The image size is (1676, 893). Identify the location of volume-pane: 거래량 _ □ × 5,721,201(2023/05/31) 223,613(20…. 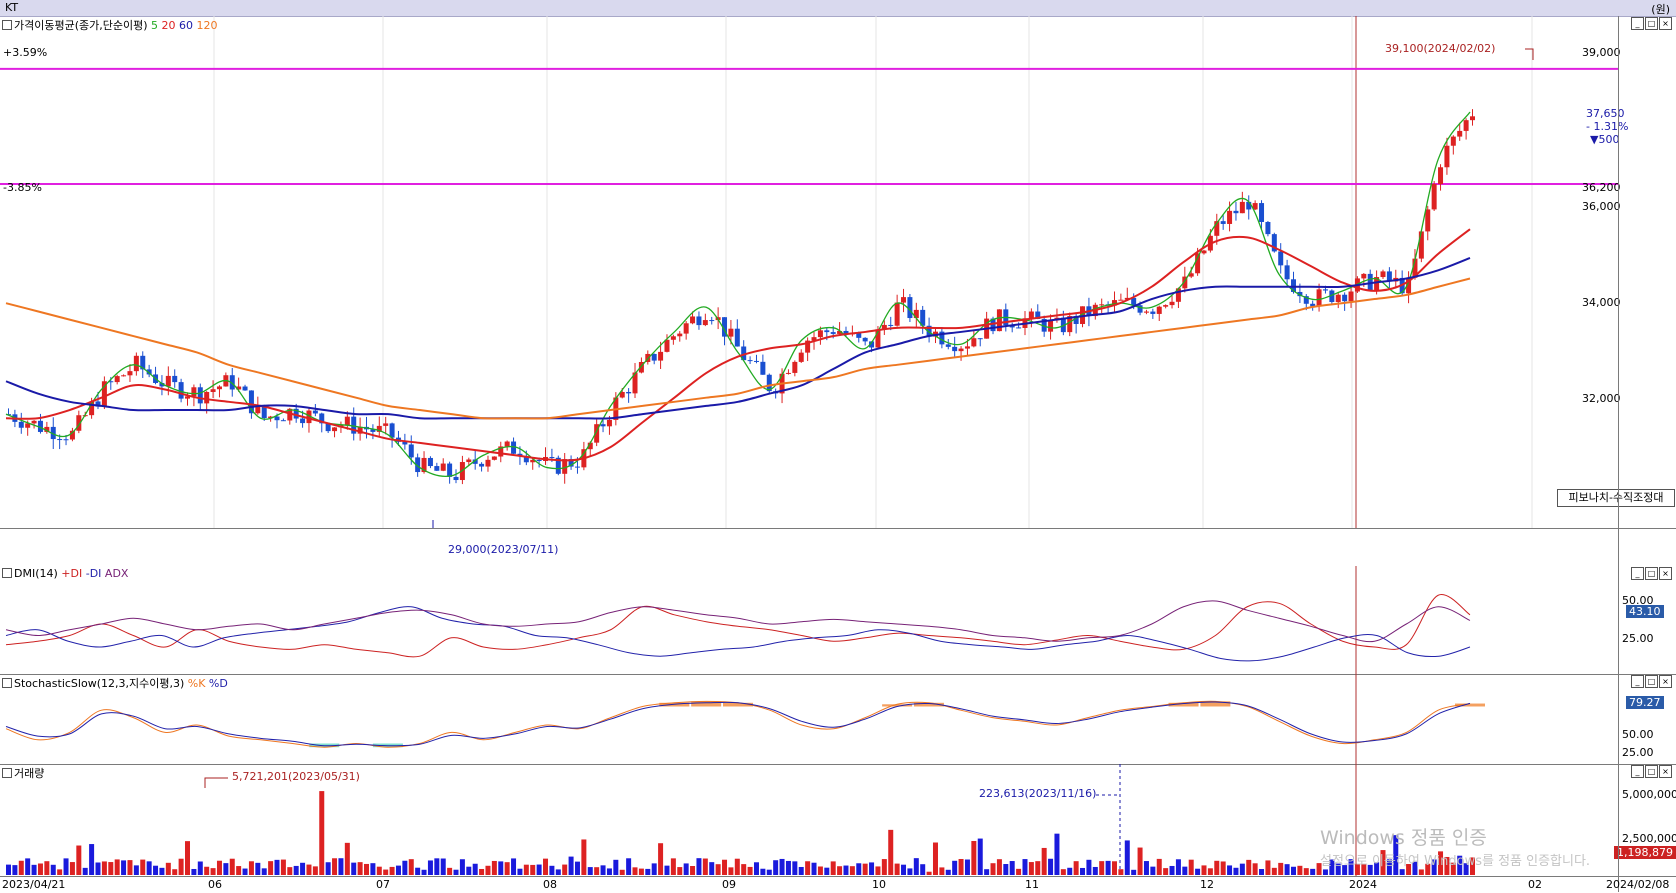
(838, 820).